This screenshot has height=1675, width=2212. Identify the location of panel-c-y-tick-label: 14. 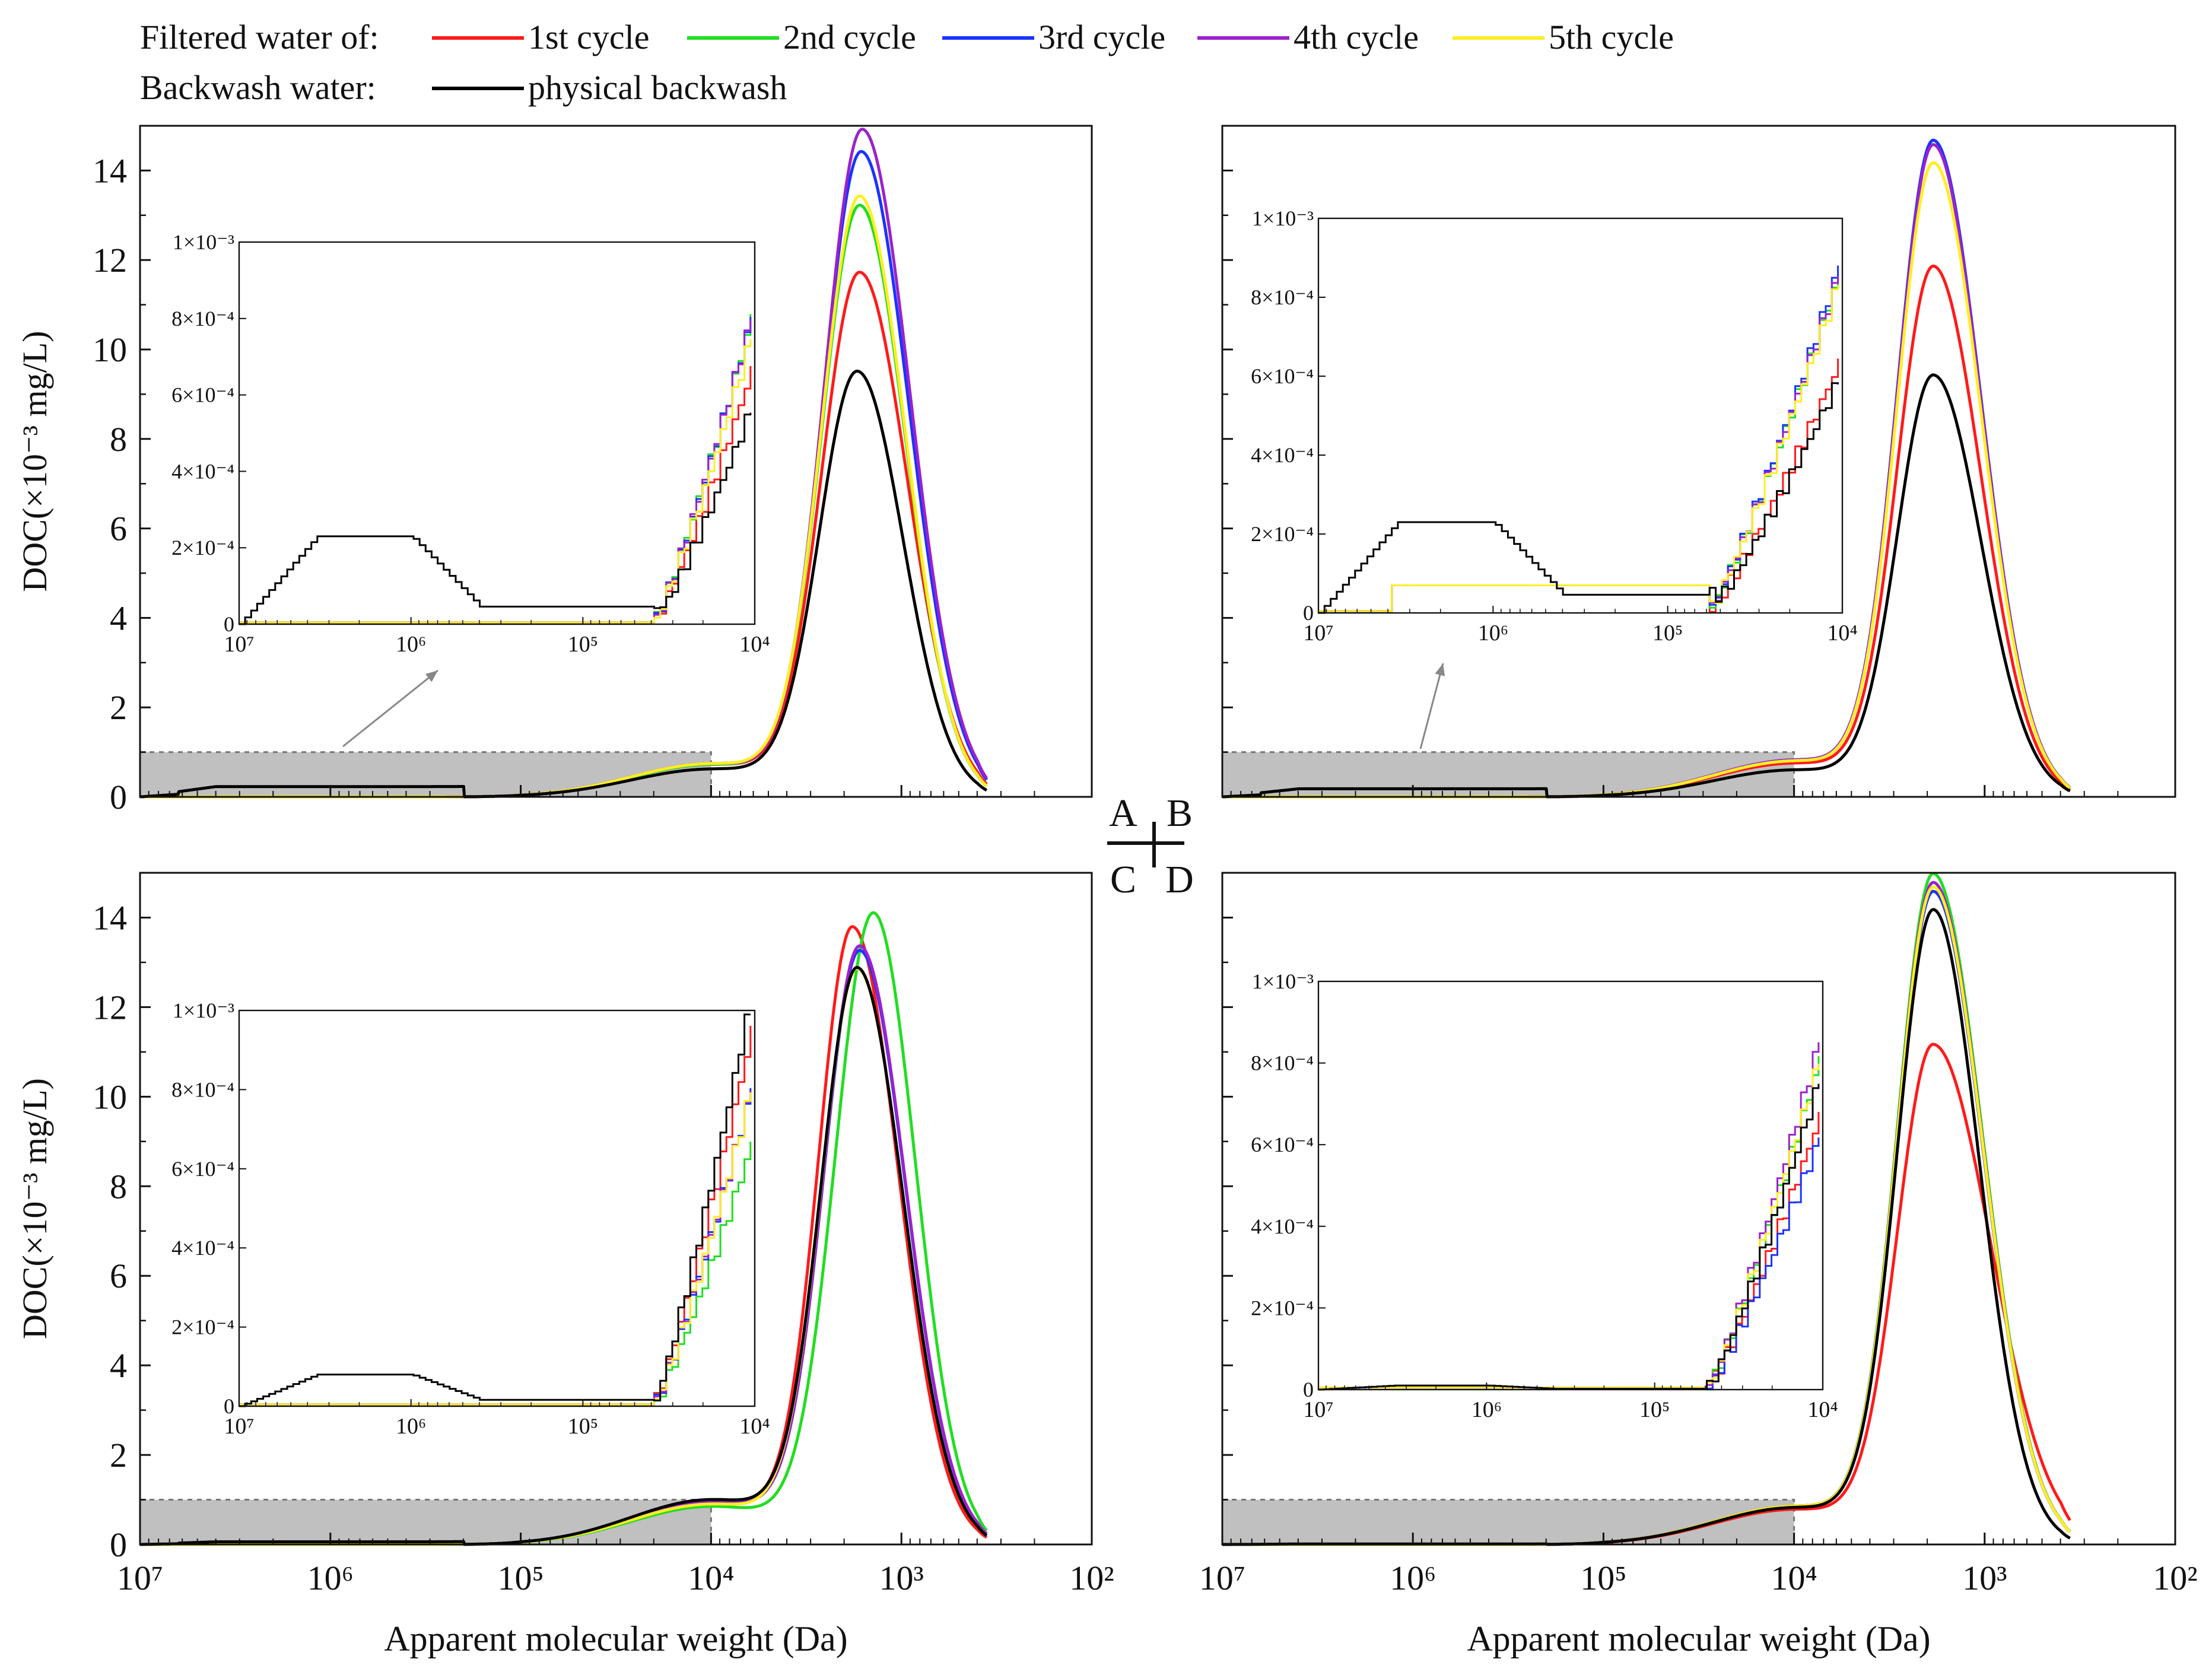
(110, 918).